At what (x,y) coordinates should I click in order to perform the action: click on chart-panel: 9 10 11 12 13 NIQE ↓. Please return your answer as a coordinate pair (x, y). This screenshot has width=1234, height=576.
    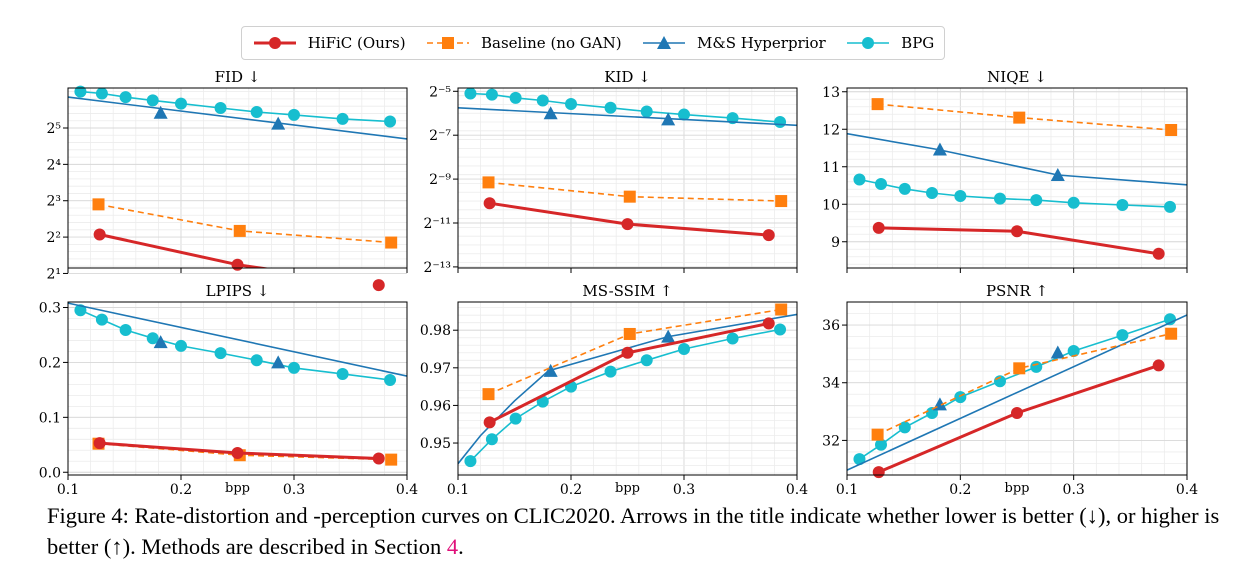
    Looking at the image, I should click on (1005, 170).